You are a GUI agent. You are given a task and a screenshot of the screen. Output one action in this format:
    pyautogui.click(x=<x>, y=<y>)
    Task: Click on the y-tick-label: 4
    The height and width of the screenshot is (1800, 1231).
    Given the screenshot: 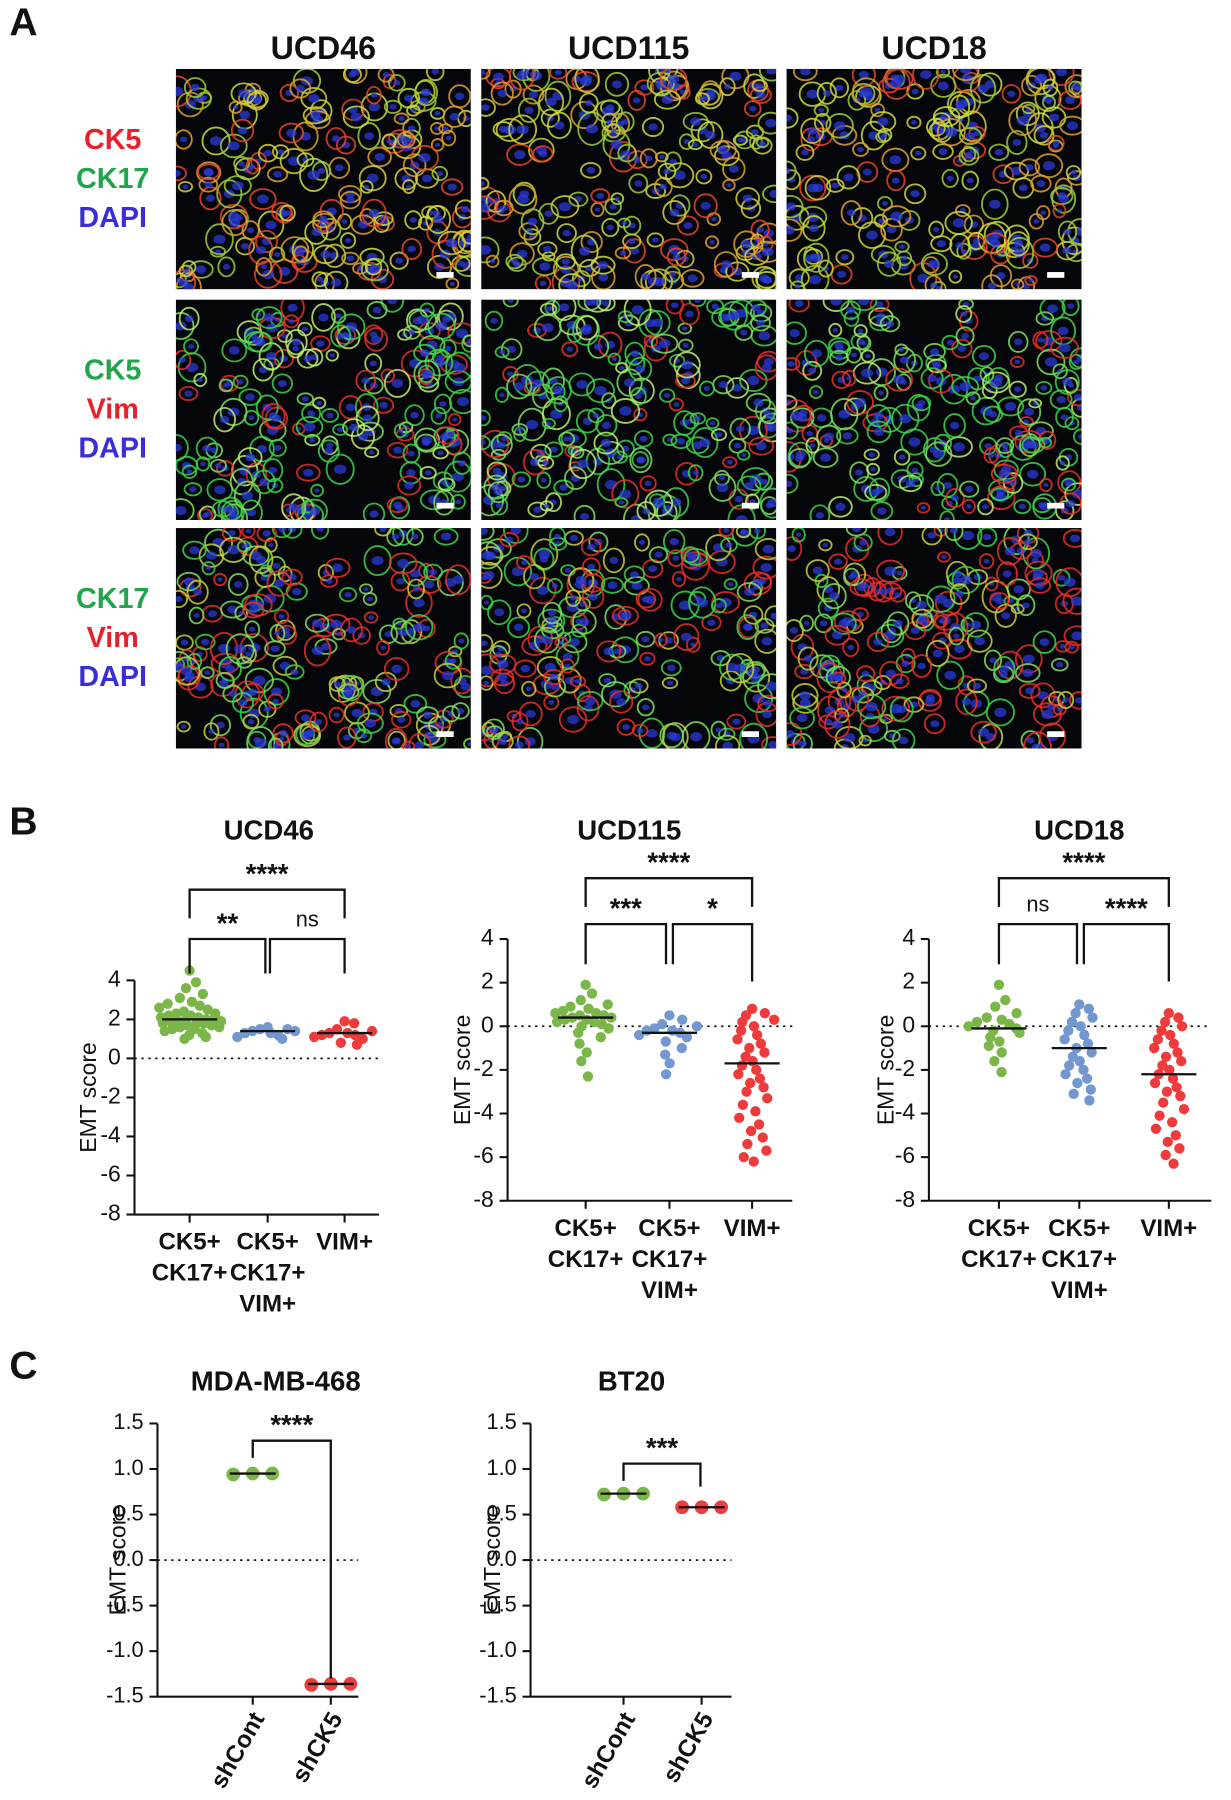 What is the action you would take?
    pyautogui.click(x=908, y=937)
    